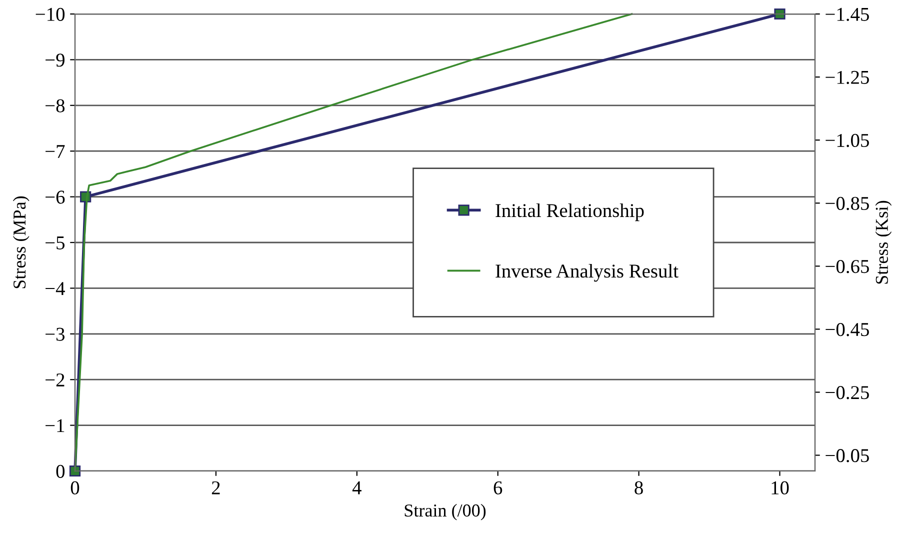 Image resolution: width=904 pixels, height=533 pixels. Describe the element at coordinates (55, 379) in the screenshot. I see `y-tick-label: −2` at that location.